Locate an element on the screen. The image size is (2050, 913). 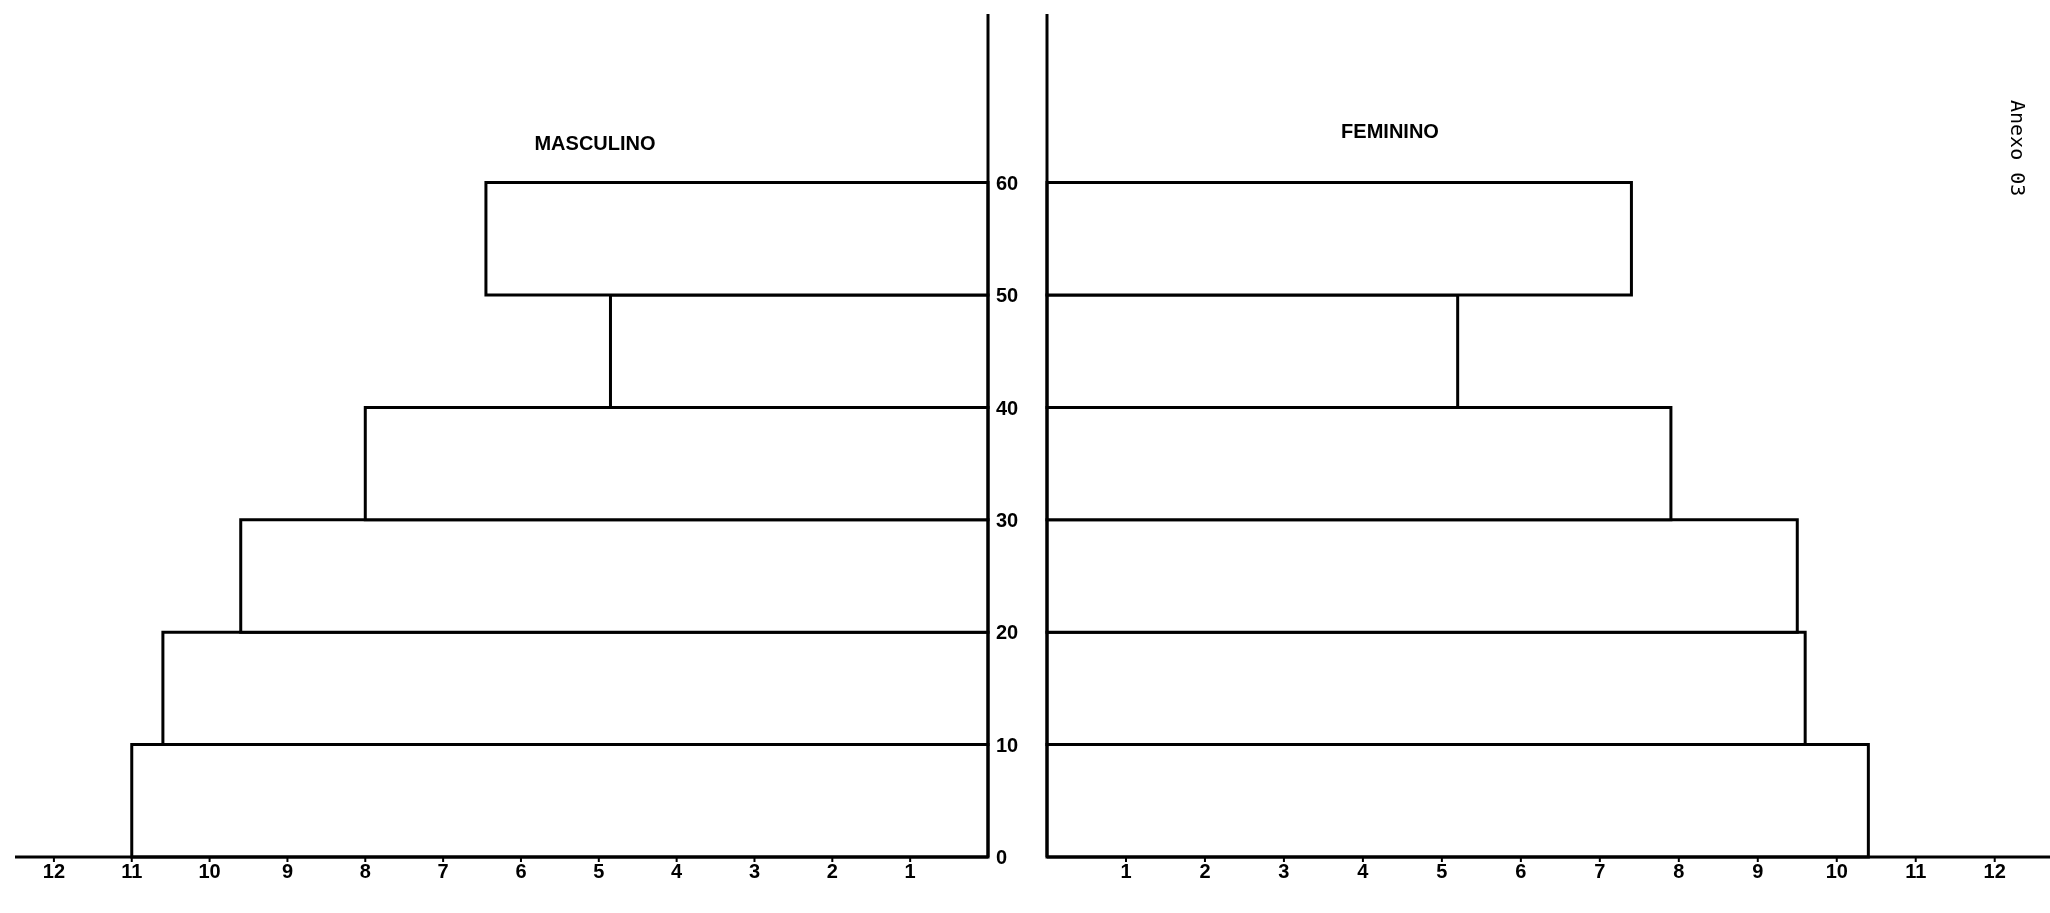
y-tick-label: 0 is located at coordinates (1002, 857).